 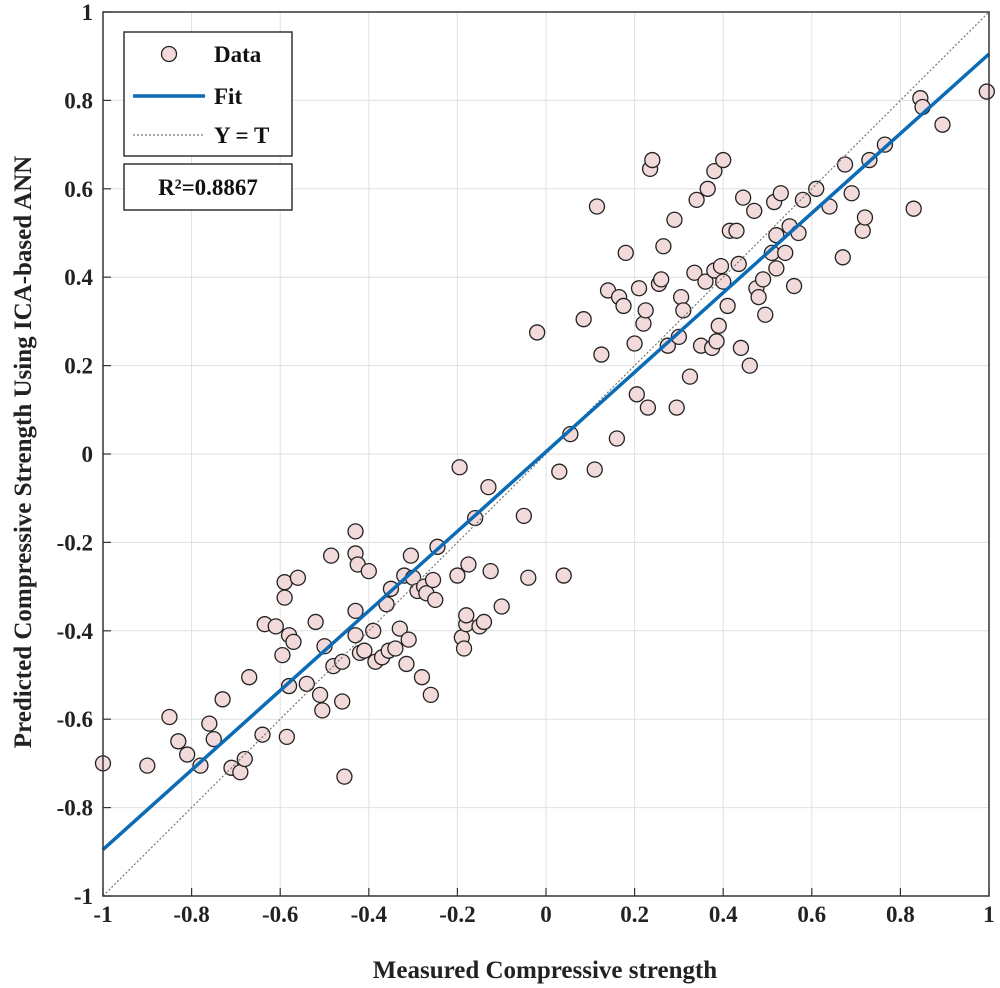 What do you see at coordinates (88, 454) in the screenshot?
I see `y-tick-label: 0` at bounding box center [88, 454].